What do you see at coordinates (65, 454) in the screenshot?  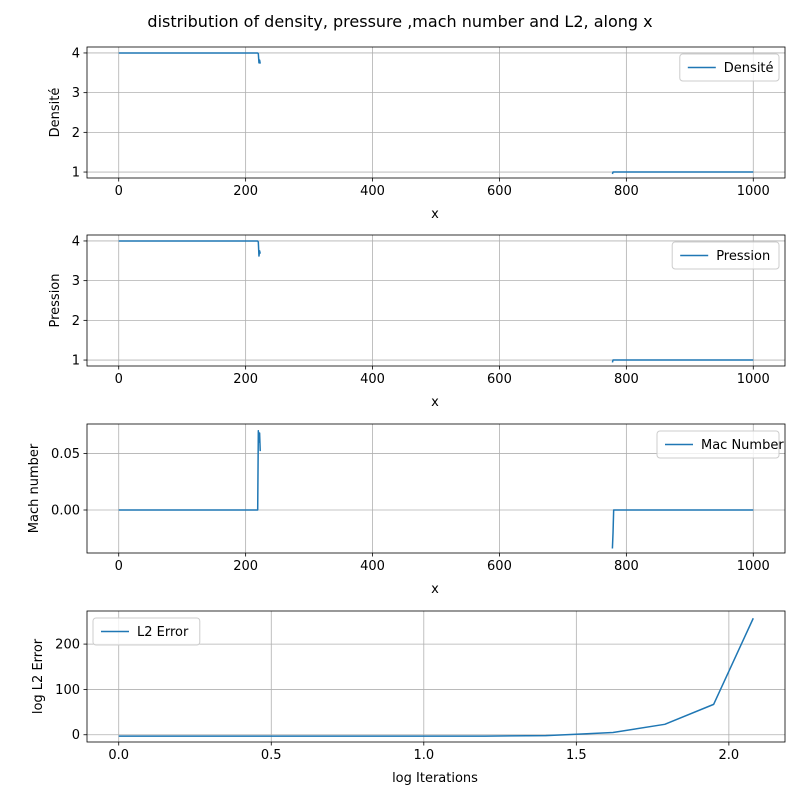 I see `y-tick-label: 0.05` at bounding box center [65, 454].